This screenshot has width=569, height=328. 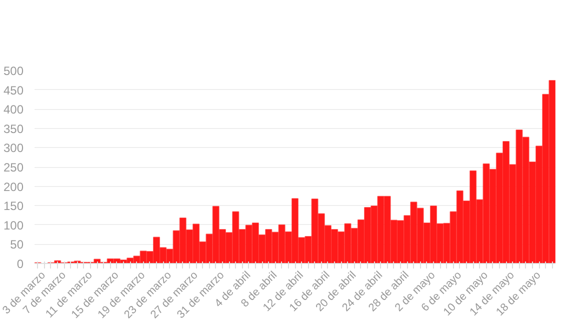 I want to click on y-tick-label: 200, so click(x=13, y=187).